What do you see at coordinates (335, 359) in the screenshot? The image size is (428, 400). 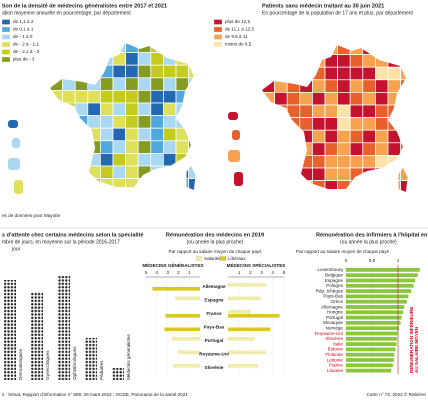 I see `category-label: Lettonie` at bounding box center [335, 359].